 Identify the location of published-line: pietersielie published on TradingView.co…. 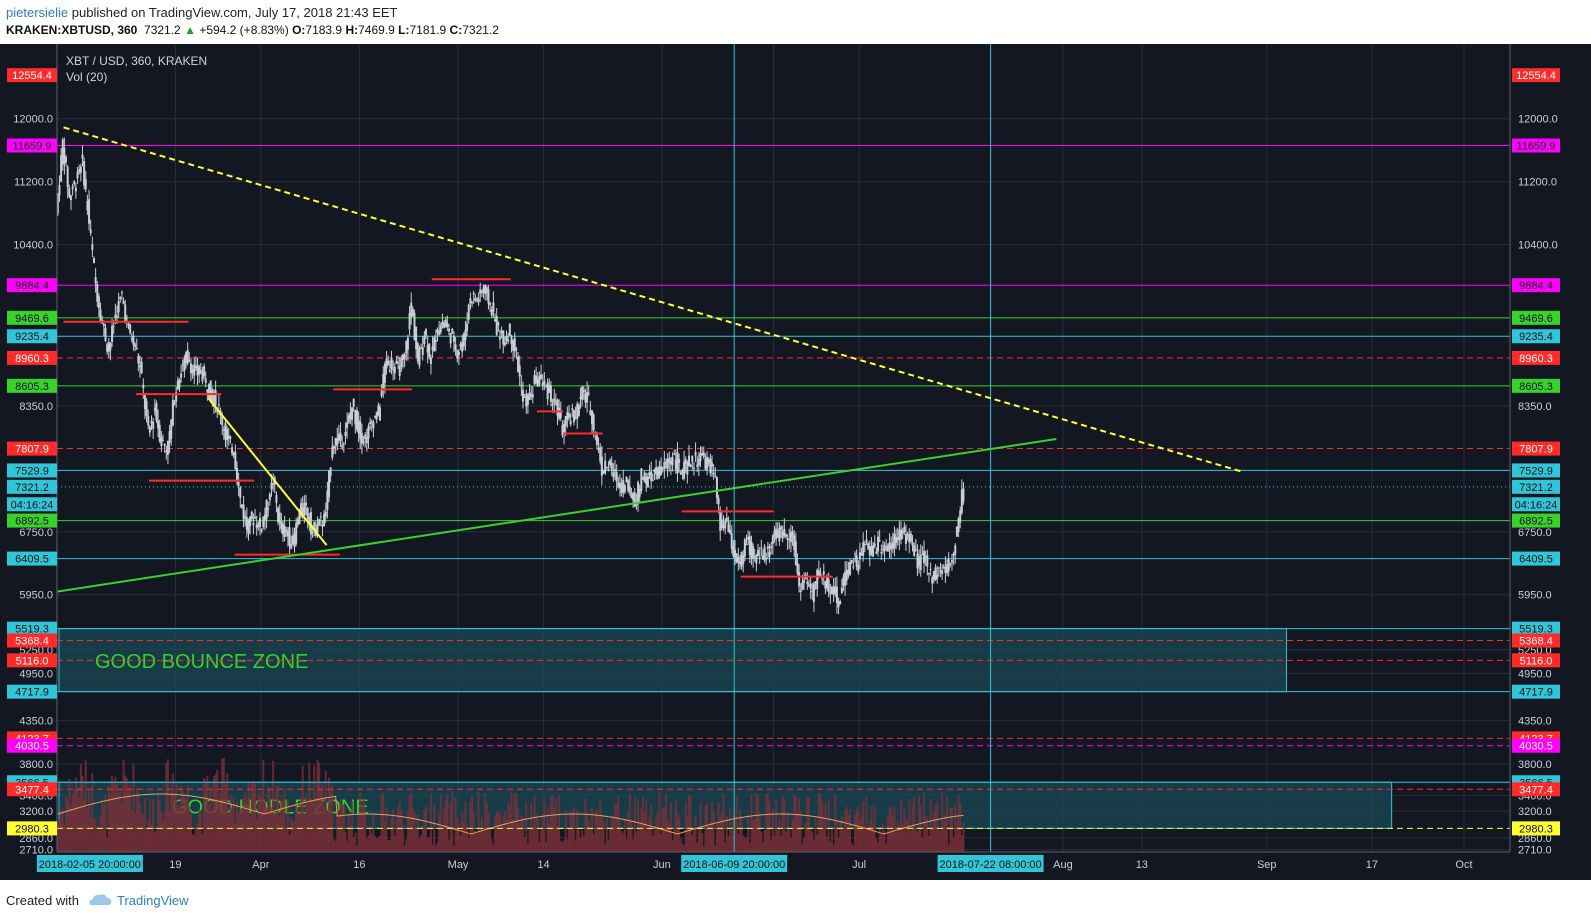
(201, 12).